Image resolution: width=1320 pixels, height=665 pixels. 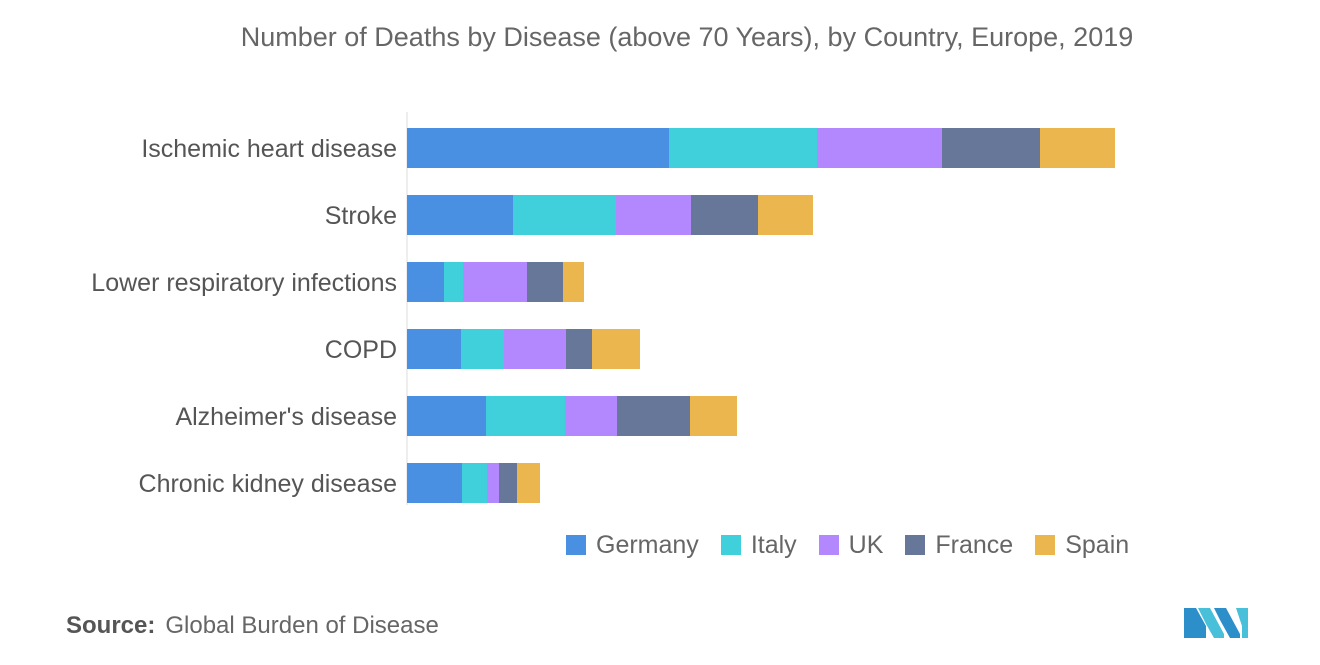 What do you see at coordinates (244, 283) in the screenshot?
I see `category-label: Lower respiratory infections` at bounding box center [244, 283].